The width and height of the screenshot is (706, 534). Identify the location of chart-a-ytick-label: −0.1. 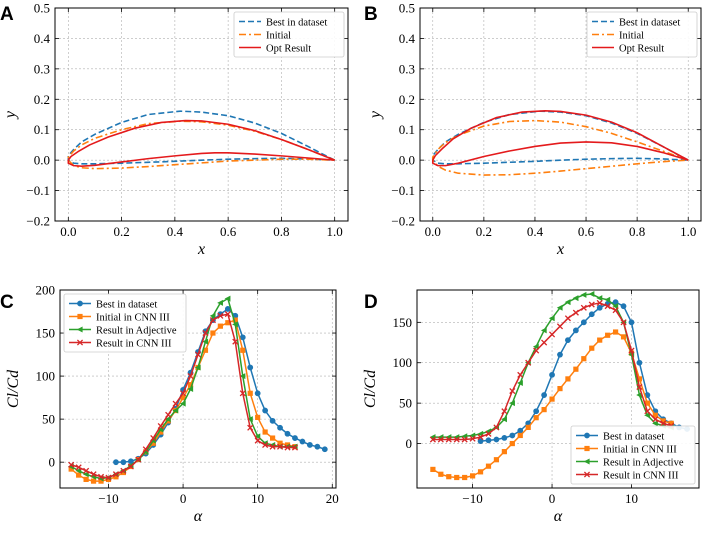
(38, 190).